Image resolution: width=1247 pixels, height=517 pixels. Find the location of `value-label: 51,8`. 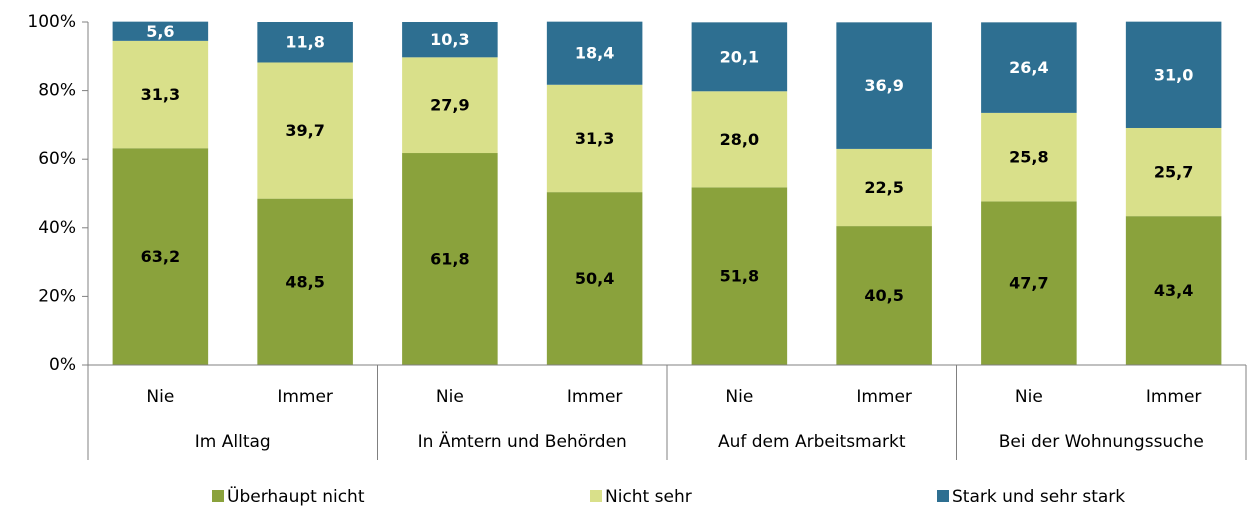

value-label: 51,8 is located at coordinates (739, 276).